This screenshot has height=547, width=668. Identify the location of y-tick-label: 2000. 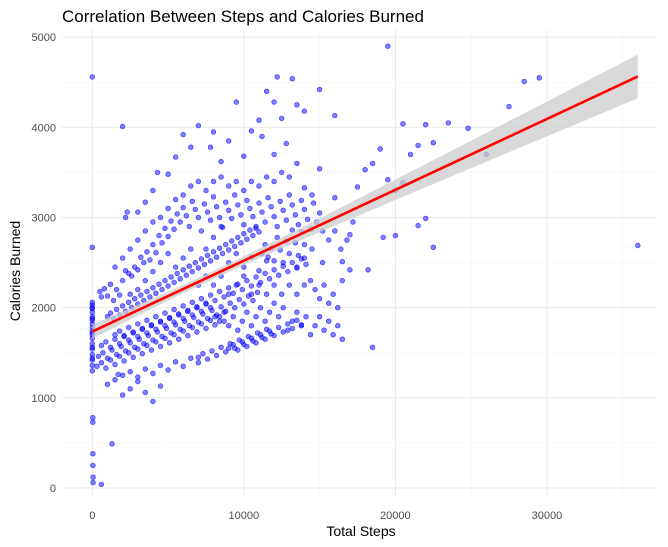
(44, 309).